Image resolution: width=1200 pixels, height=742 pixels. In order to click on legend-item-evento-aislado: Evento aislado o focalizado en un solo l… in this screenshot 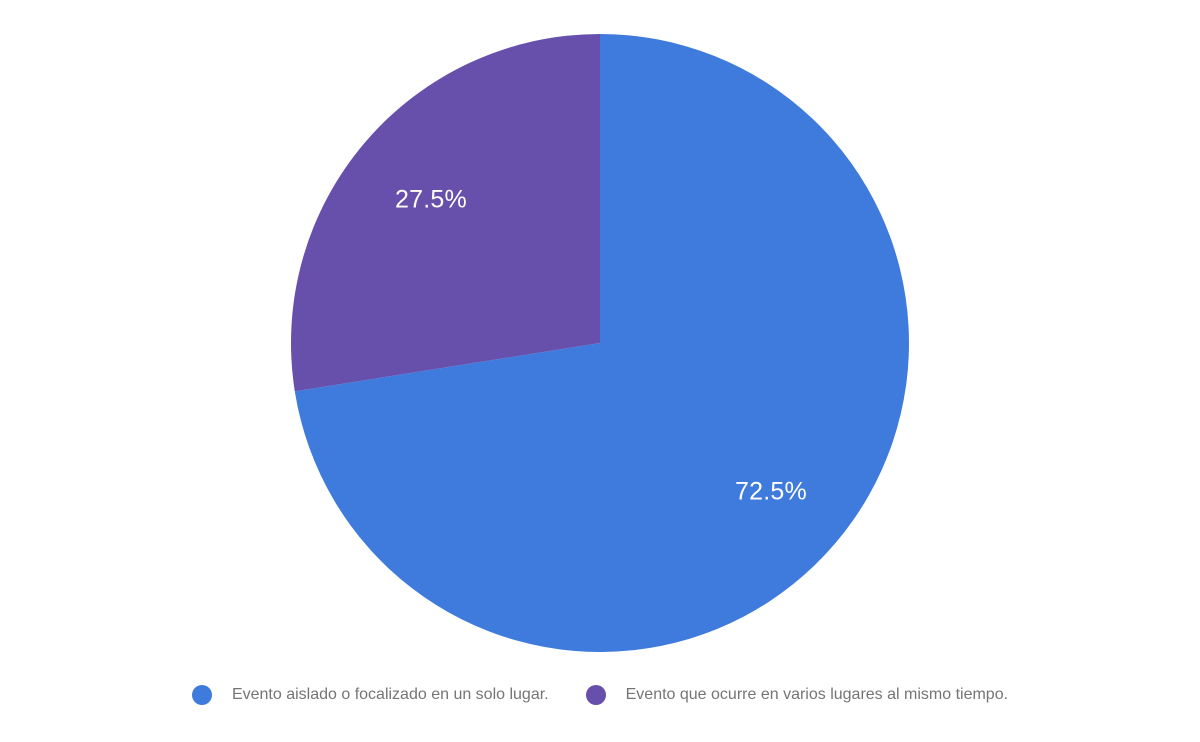, I will do `click(370, 695)`.